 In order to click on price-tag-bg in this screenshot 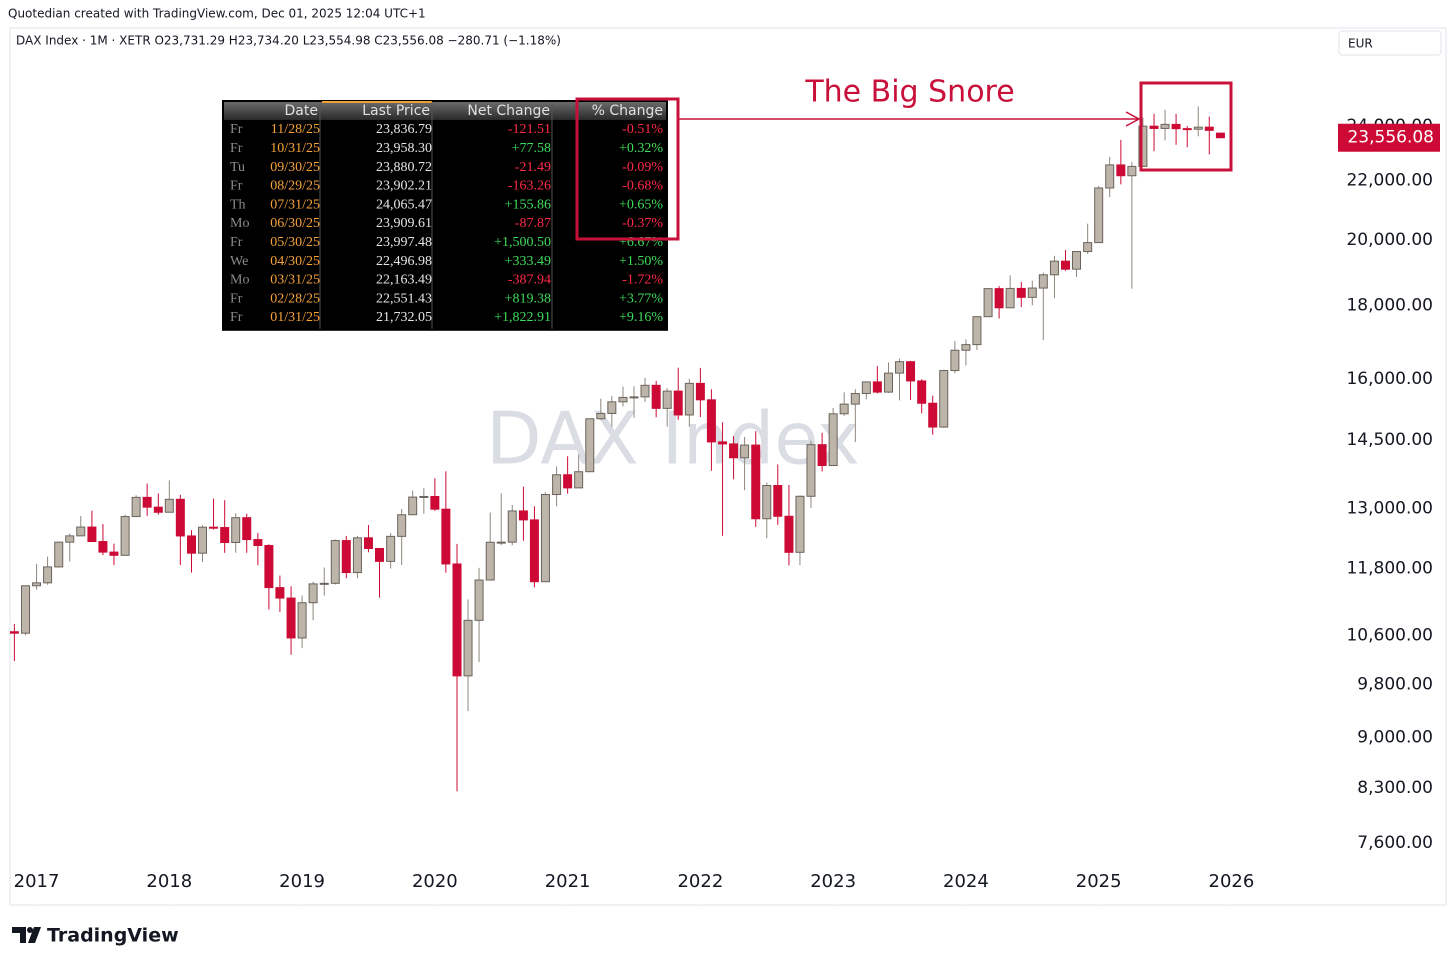, I will do `click(1389, 137)`.